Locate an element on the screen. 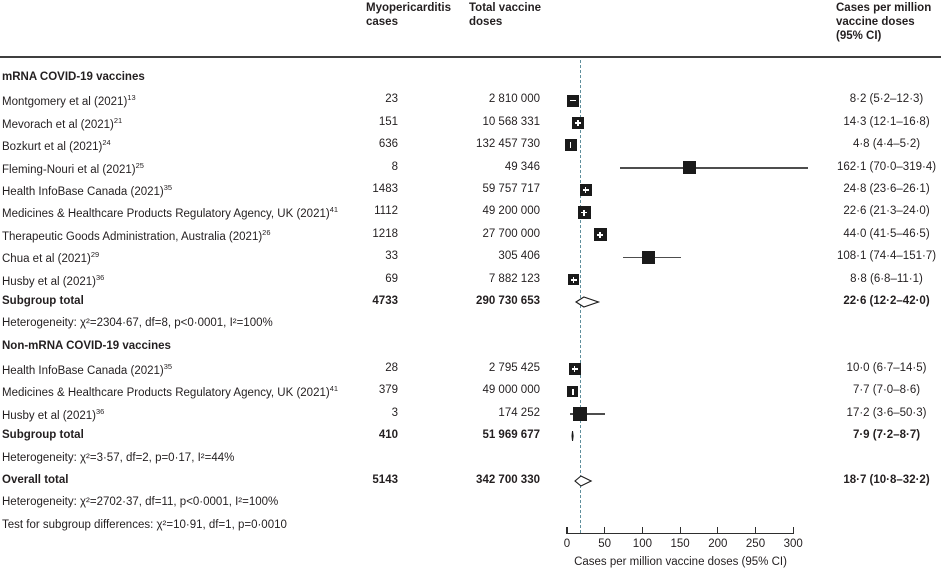  table-row: Non-mRNA COVID-19 vaccines is located at coordinates (470, 347).